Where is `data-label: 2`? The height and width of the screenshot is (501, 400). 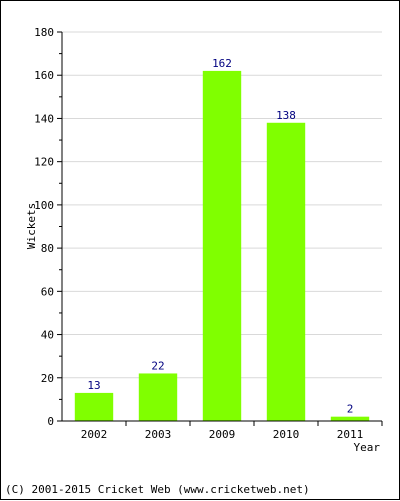
data-label: 2 is located at coordinates (350, 409).